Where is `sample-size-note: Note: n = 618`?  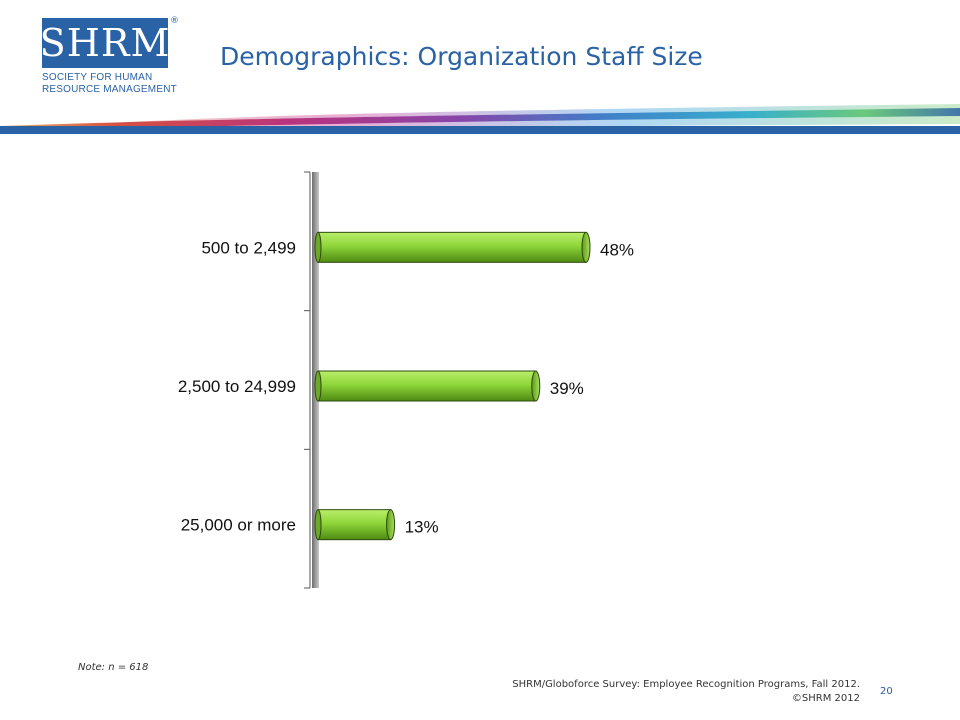 sample-size-note: Note: n = 618 is located at coordinates (113, 667).